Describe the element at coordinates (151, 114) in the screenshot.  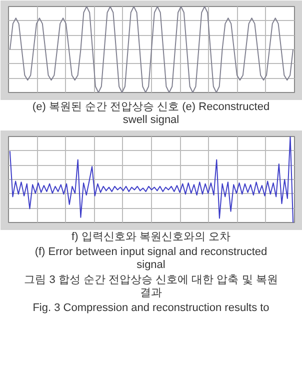
I see `text: (e) 복원된 순간 전압상승 신호 (e) Reconstructed swell signal` at that location.